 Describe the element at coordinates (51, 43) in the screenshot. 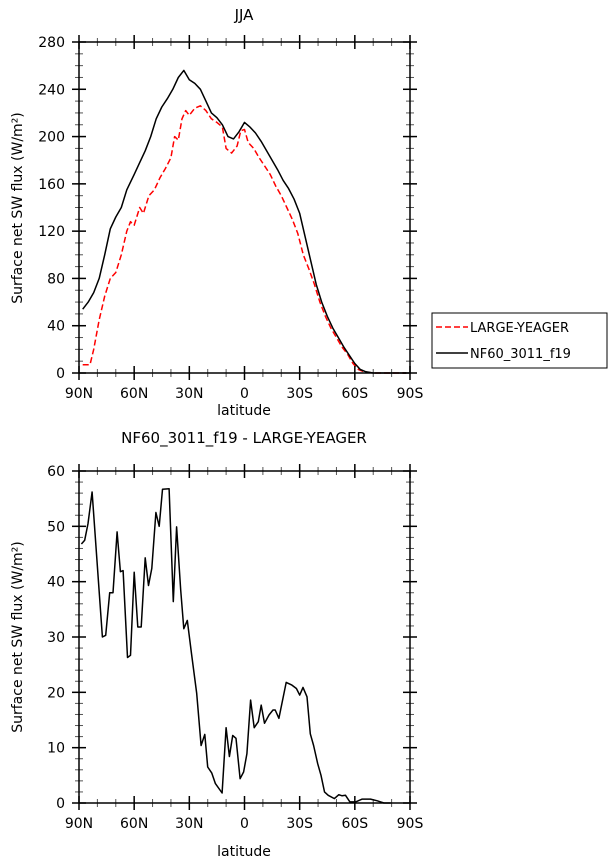

I see `y-tick-label: 280` at that location.